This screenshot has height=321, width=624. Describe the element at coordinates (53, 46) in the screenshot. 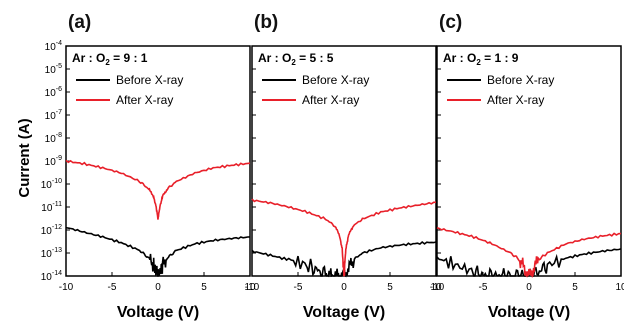

I see `y-tick-label: 10⁻⁴` at that location.